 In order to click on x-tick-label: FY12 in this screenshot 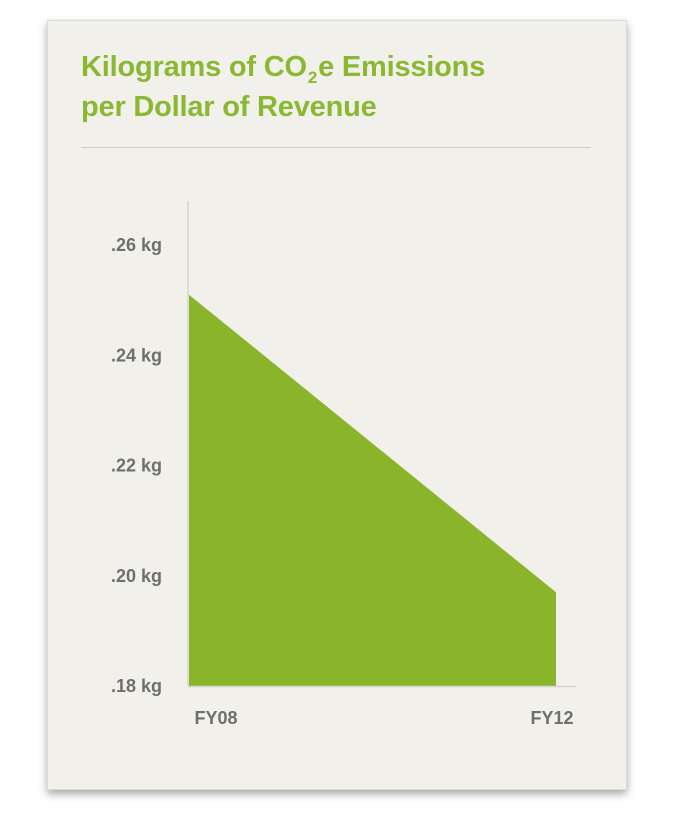, I will do `click(551, 718)`.